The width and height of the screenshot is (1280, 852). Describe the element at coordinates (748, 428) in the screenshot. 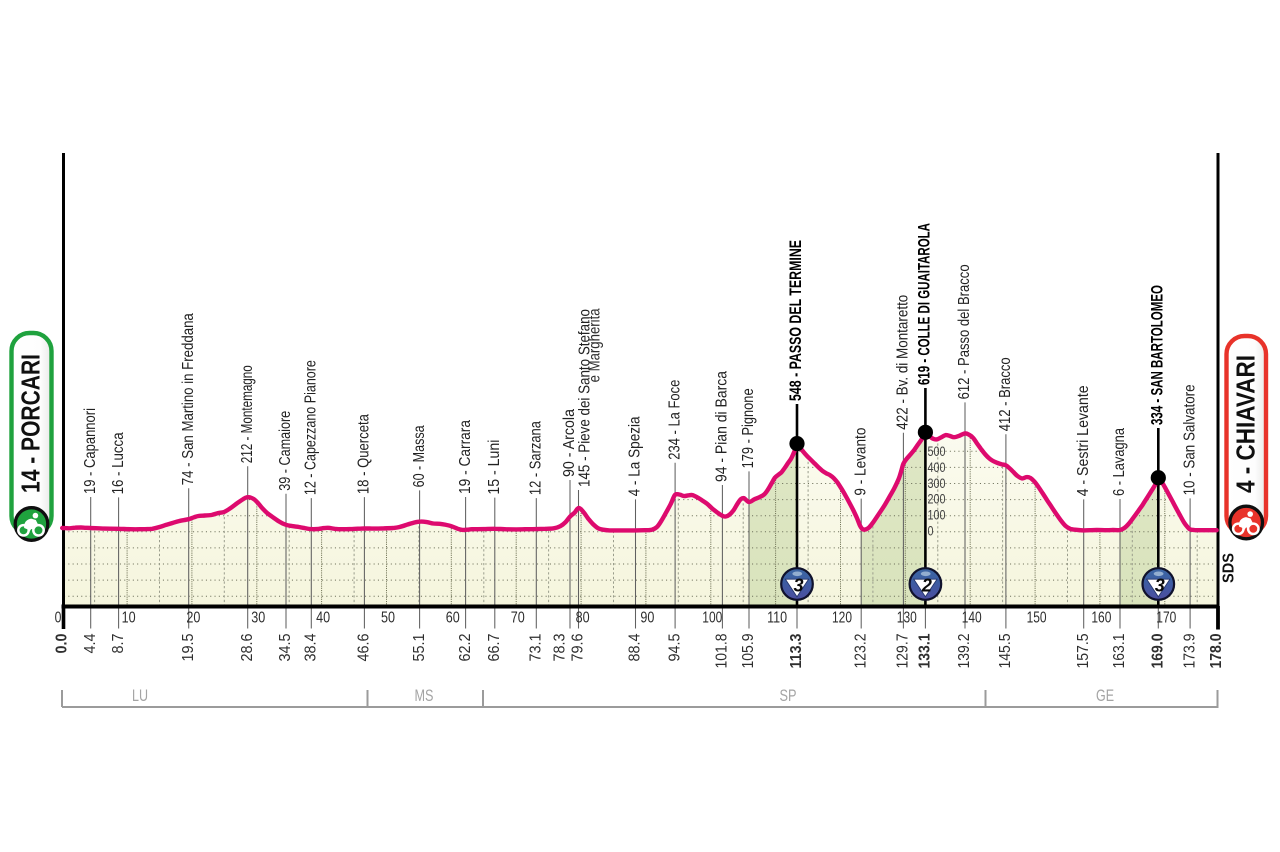

I see `svg-text: 179 - Pignone` at that location.